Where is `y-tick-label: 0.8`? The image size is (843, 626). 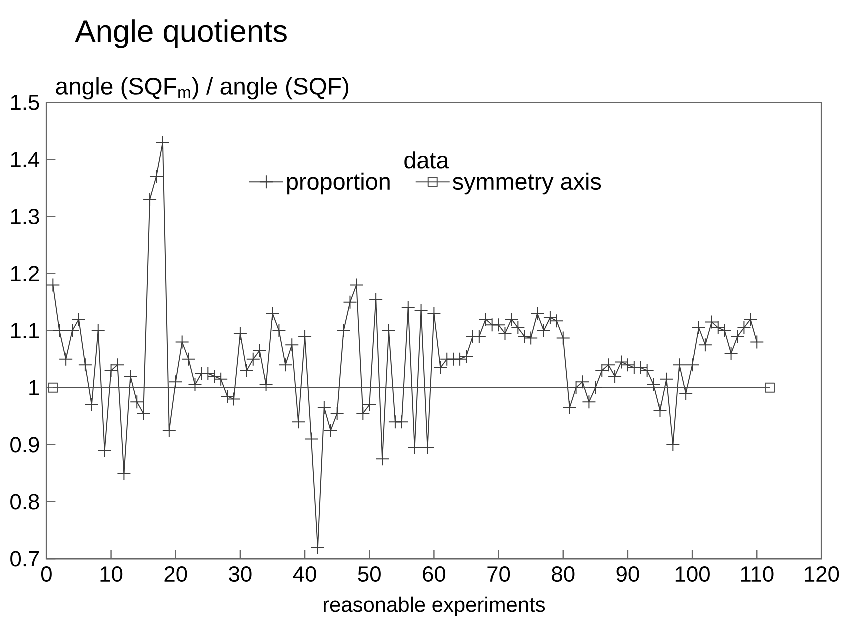 y-tick-label: 0.8 is located at coordinates (25, 502).